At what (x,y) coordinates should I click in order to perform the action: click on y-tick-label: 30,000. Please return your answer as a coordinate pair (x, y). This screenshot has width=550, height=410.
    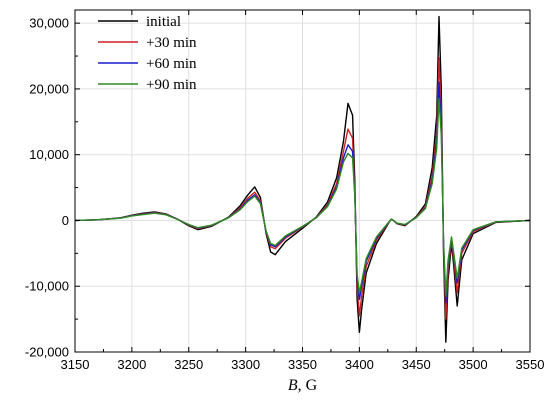
    Looking at the image, I should click on (49, 23).